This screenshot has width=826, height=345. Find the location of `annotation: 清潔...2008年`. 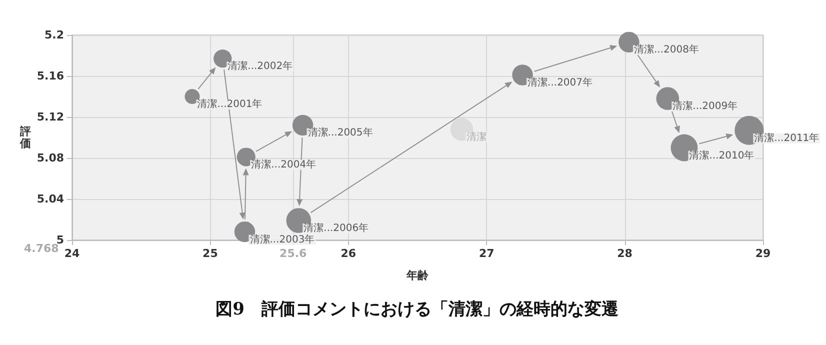

annotation: 清潔...2008年 is located at coordinates (666, 50).